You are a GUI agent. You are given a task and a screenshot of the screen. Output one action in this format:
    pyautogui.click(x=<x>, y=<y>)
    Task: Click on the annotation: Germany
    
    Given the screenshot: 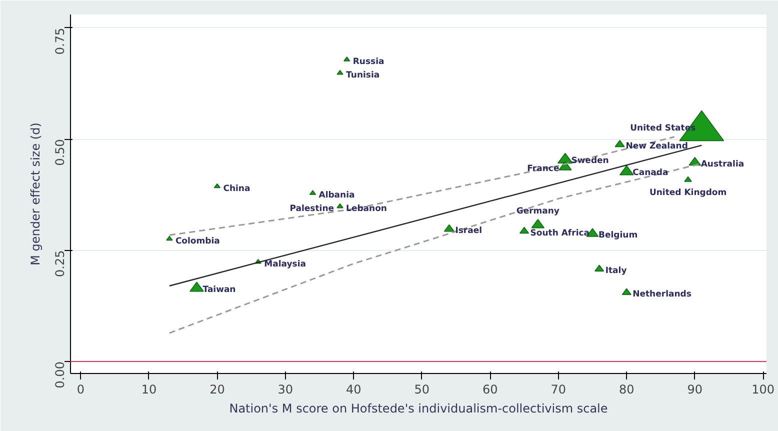 What is the action you would take?
    pyautogui.click(x=538, y=211)
    